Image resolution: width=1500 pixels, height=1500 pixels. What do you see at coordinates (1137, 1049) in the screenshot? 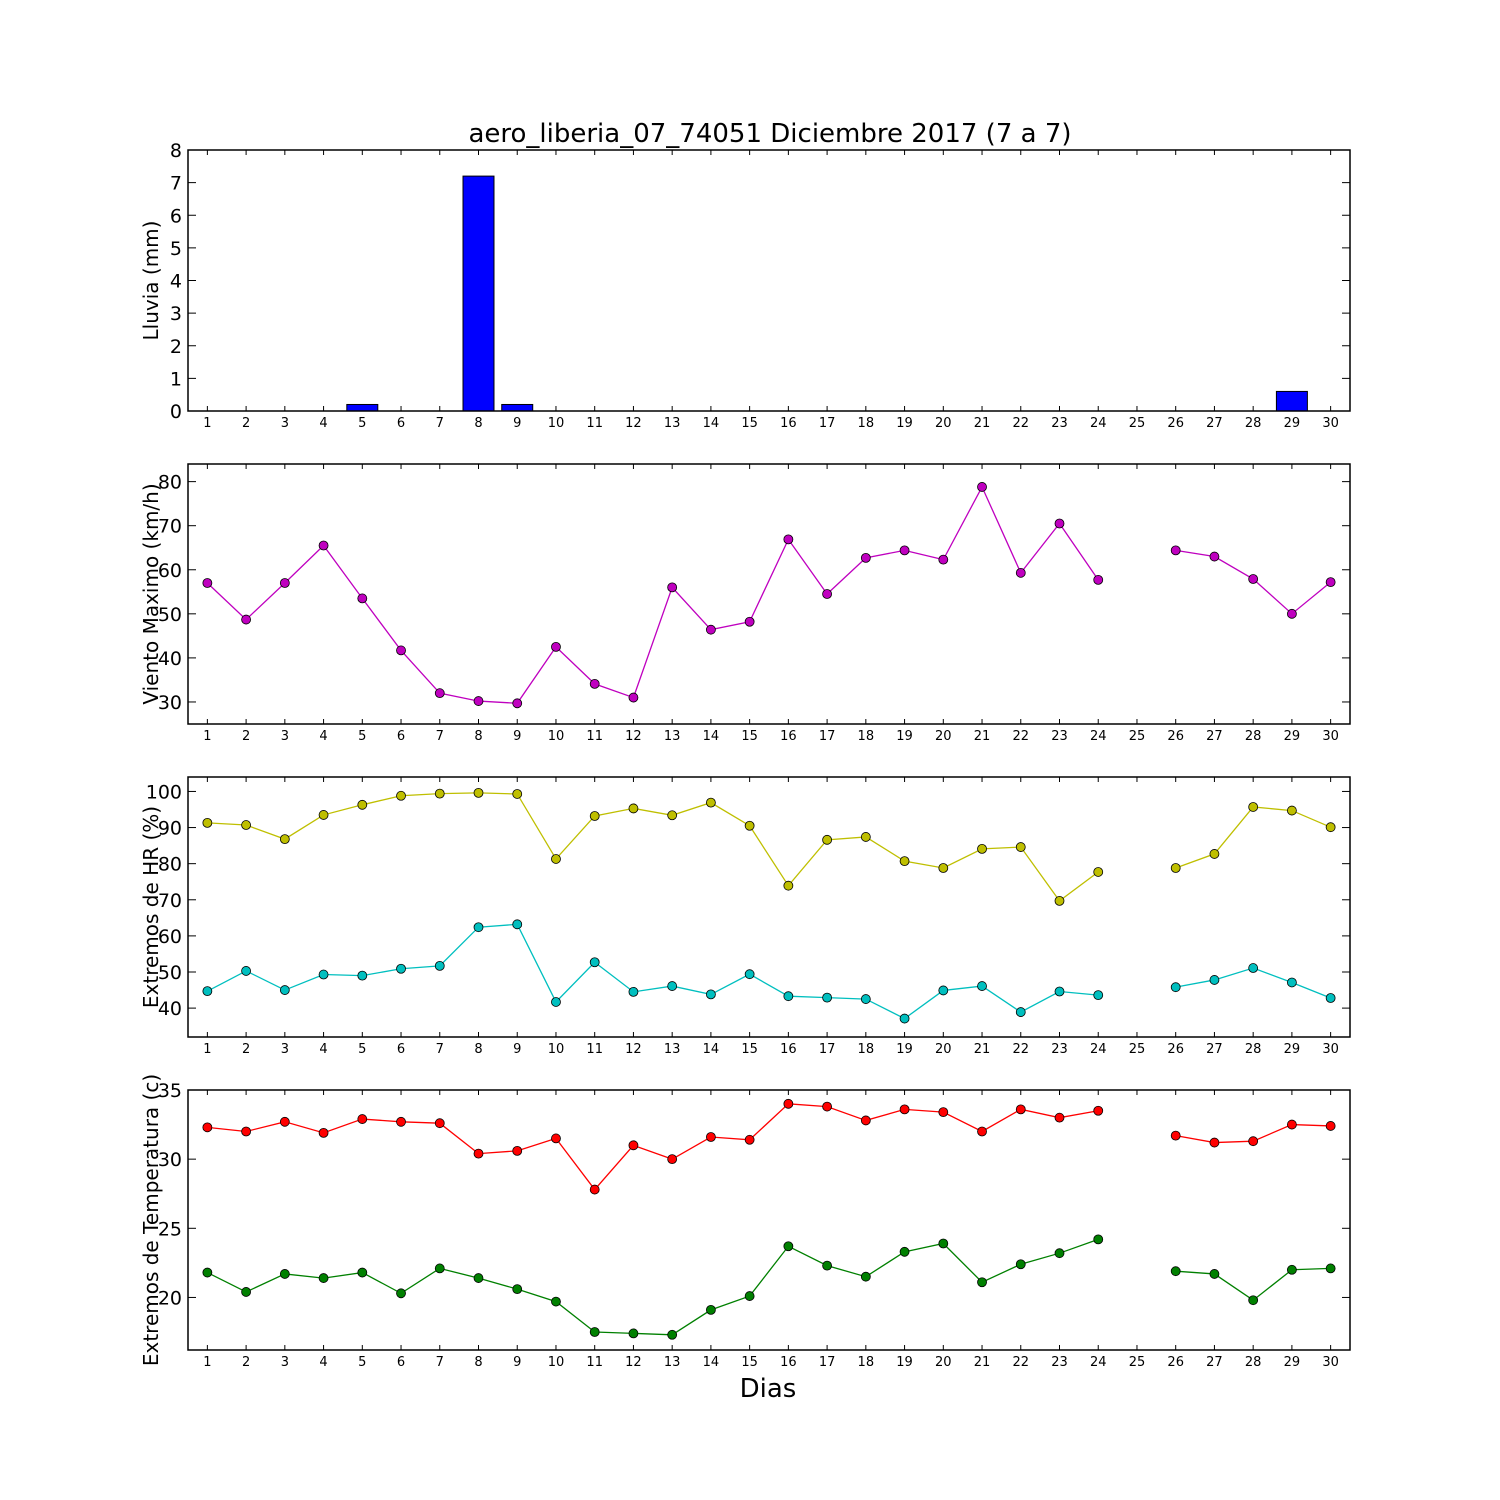
I see `x-tick-label: 25` at bounding box center [1137, 1049].